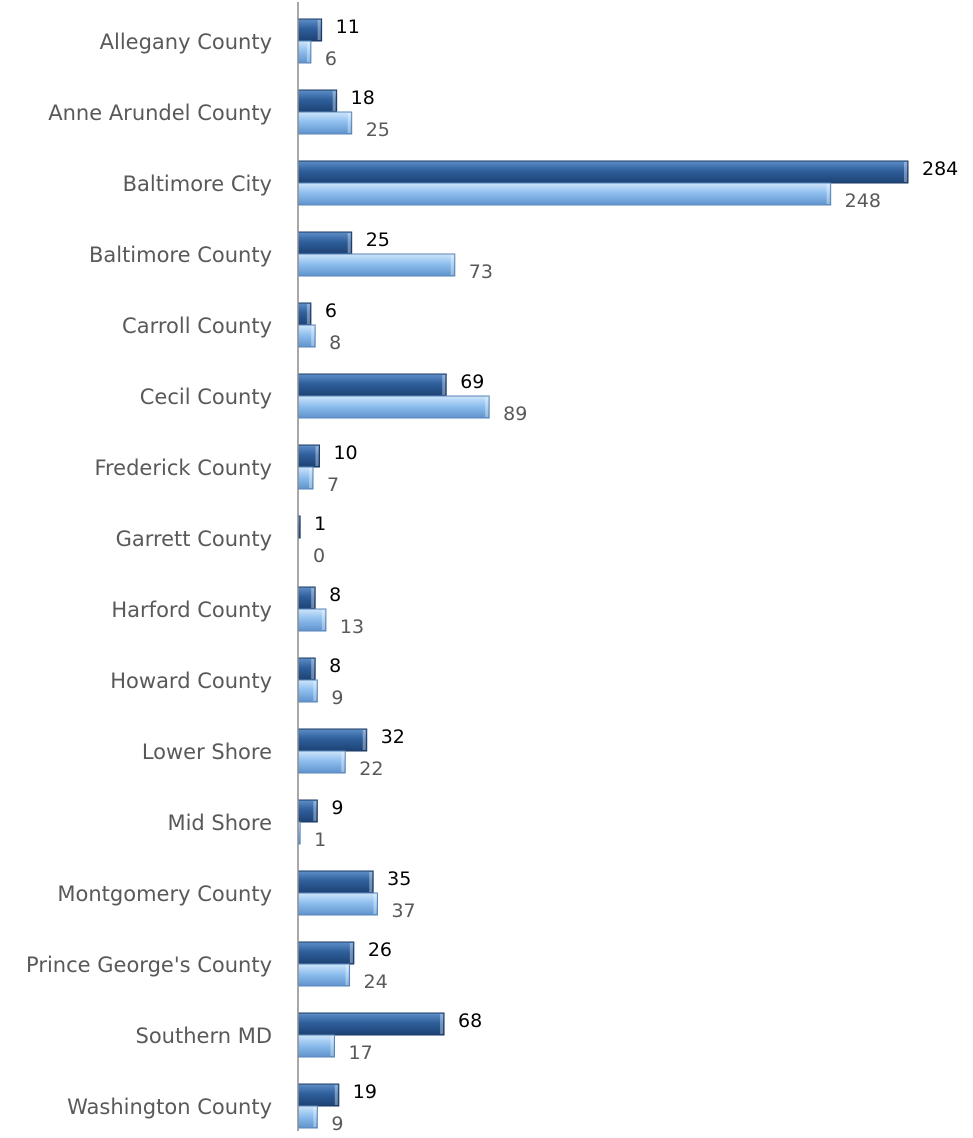 Image resolution: width=973 pixels, height=1138 pixels. Describe the element at coordinates (180, 255) in the screenshot. I see `category-label: Baltimore County` at that location.